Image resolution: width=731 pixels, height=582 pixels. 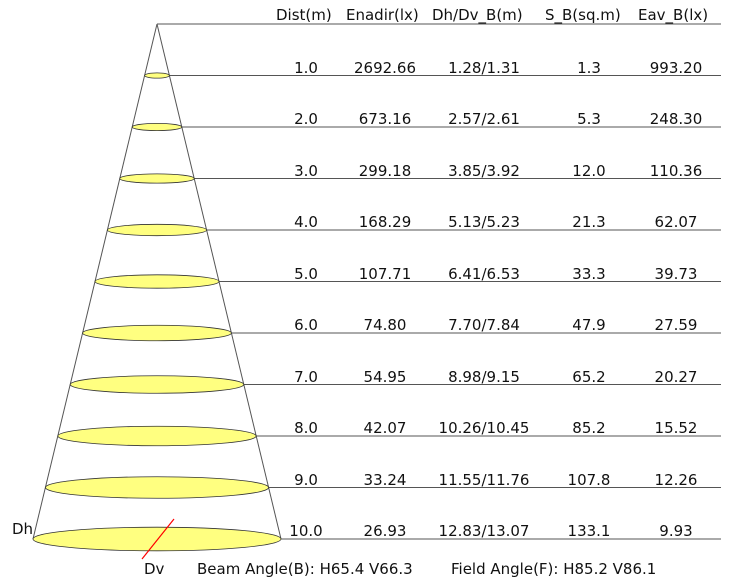 I want to click on cell-dhdv: 10.26/10.45, so click(x=484, y=428).